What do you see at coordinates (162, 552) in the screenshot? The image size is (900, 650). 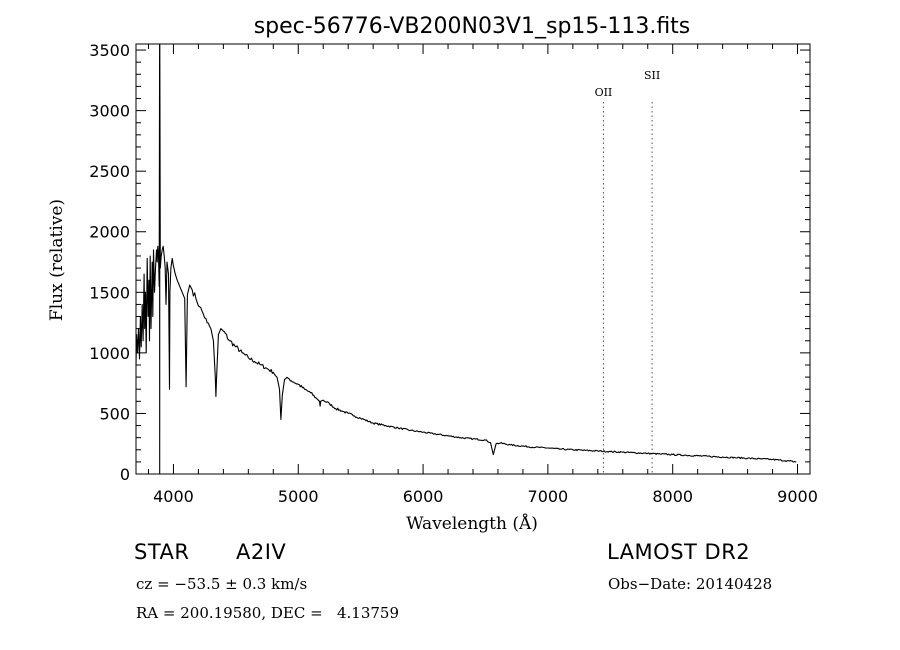 I see `object-class: STAR` at bounding box center [162, 552].